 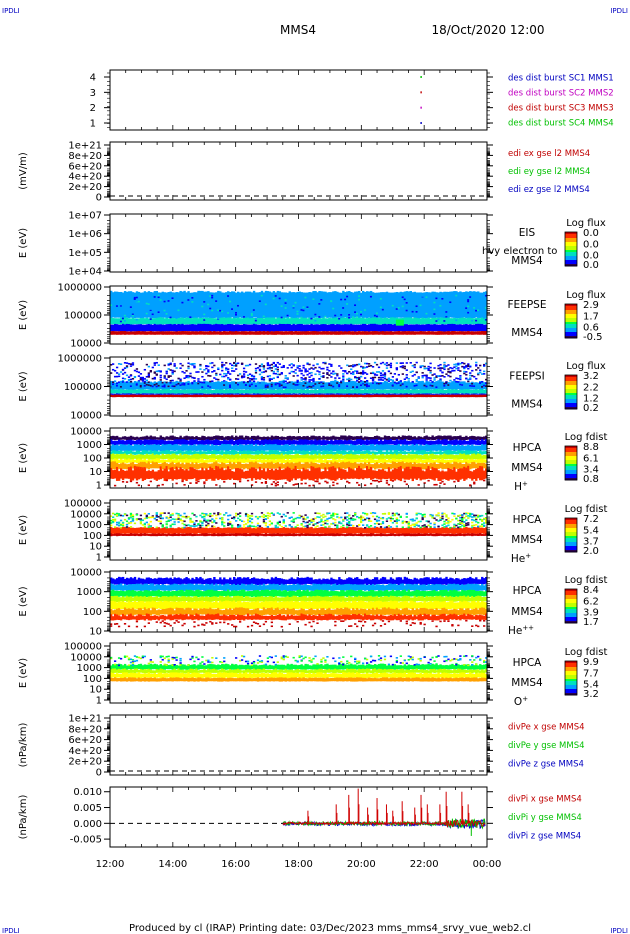 I want to click on ytick-label: 0, so click(x=99, y=198).